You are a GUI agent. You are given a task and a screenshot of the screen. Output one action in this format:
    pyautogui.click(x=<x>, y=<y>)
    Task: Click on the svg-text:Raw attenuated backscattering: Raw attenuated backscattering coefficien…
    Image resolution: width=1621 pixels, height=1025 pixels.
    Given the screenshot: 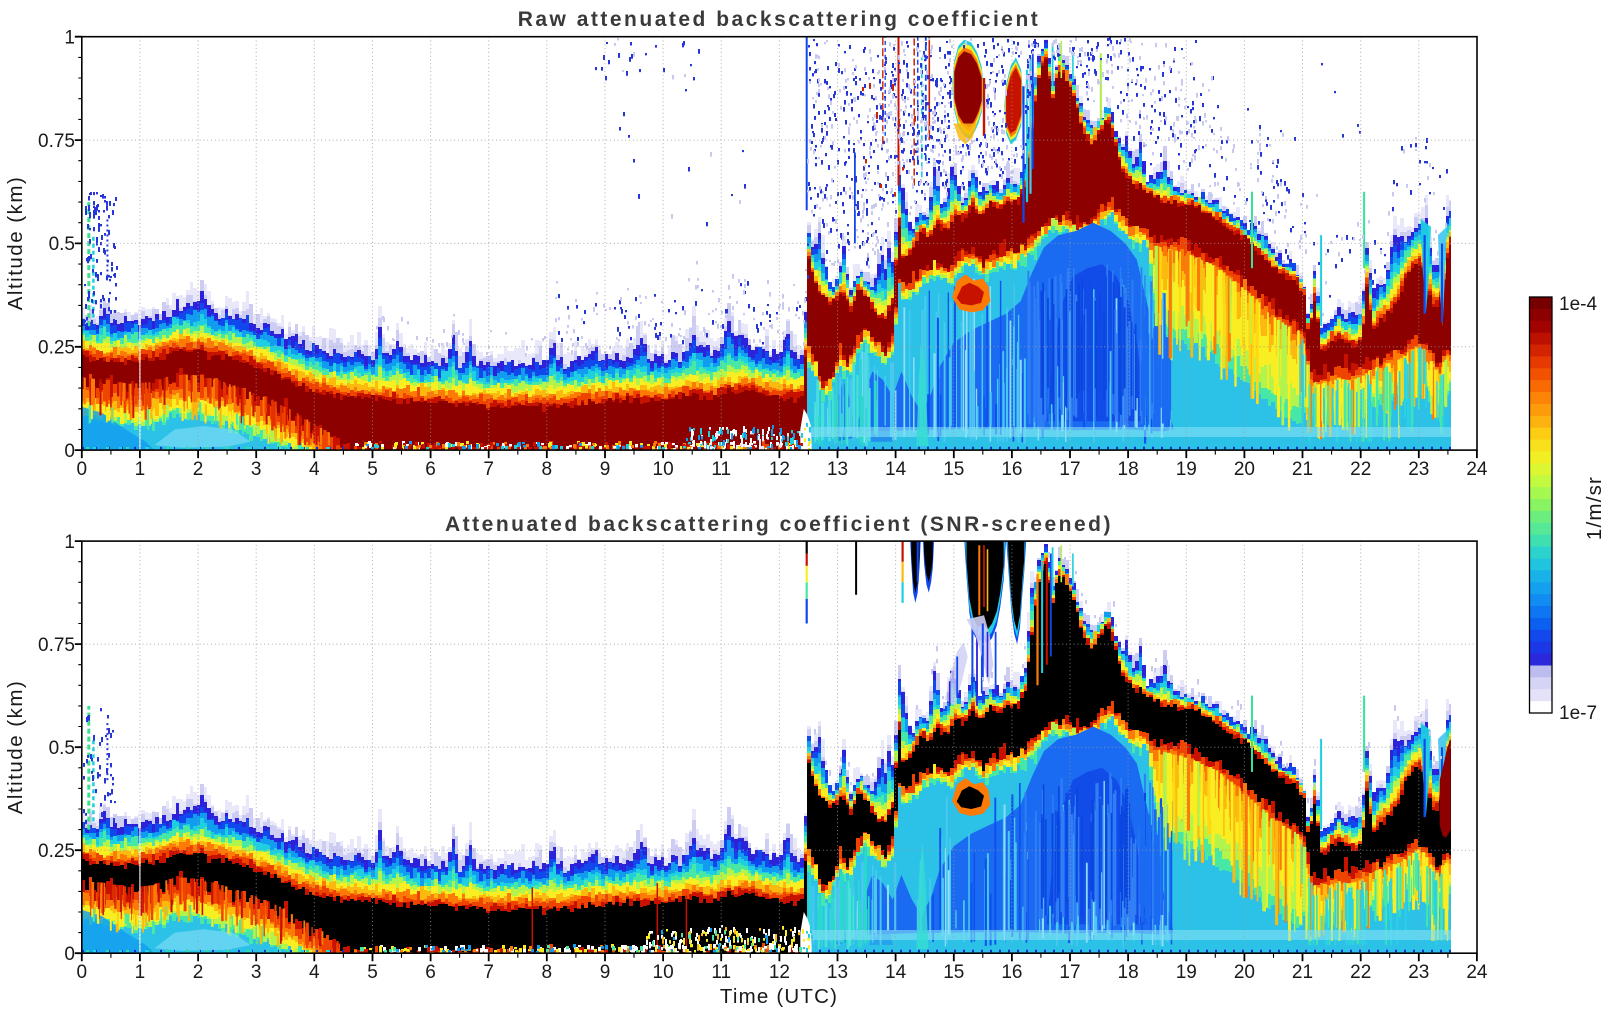 What is the action you would take?
    pyautogui.click(x=779, y=19)
    